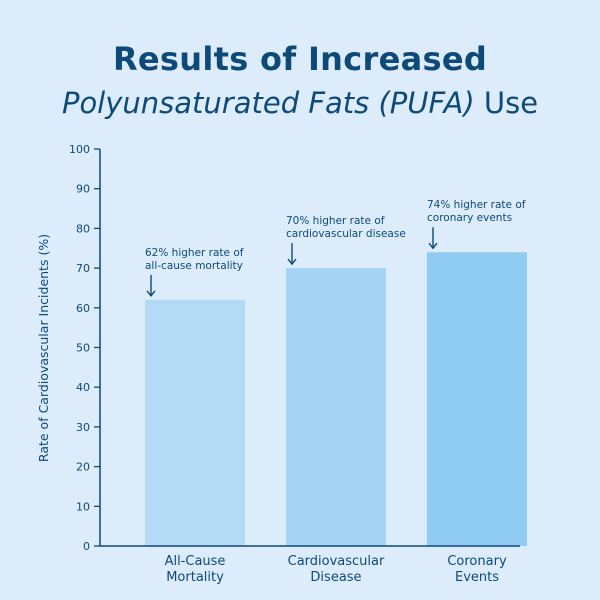  I want to click on x-tick-label-3-1: Coronary, so click(477, 561).